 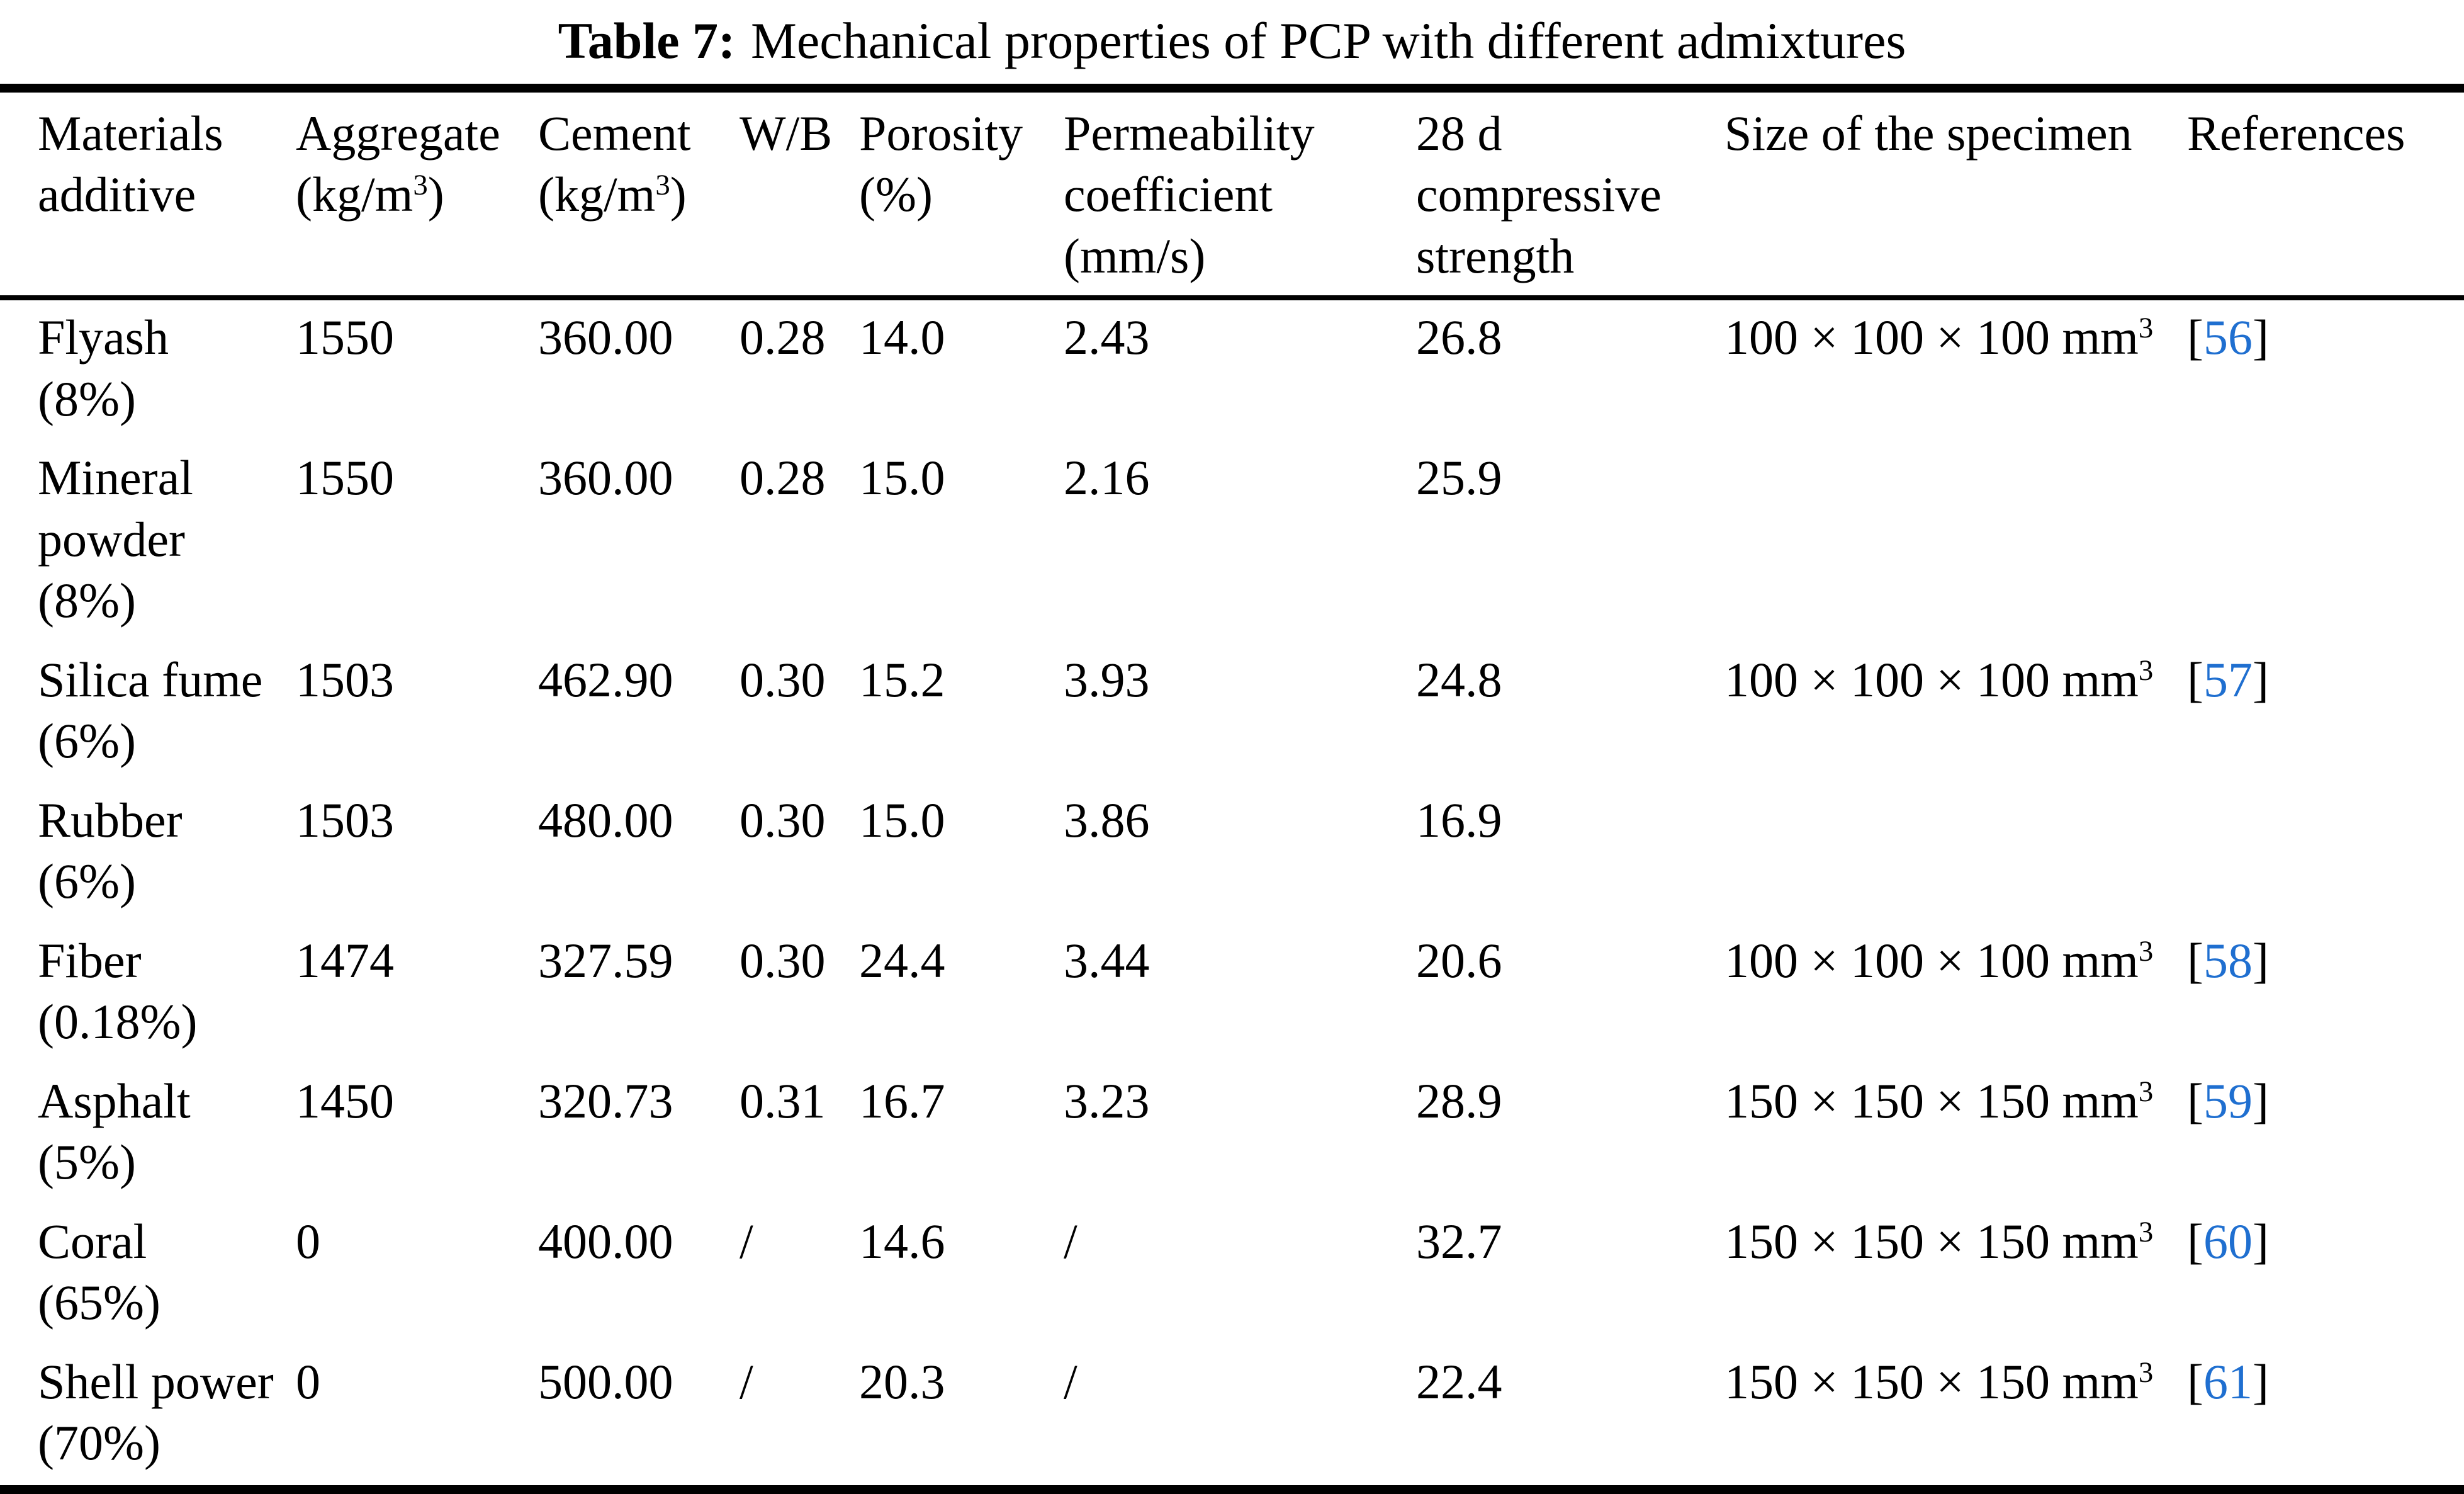 I want to click on cell-permeability: /, so click(x=1070, y=1381).